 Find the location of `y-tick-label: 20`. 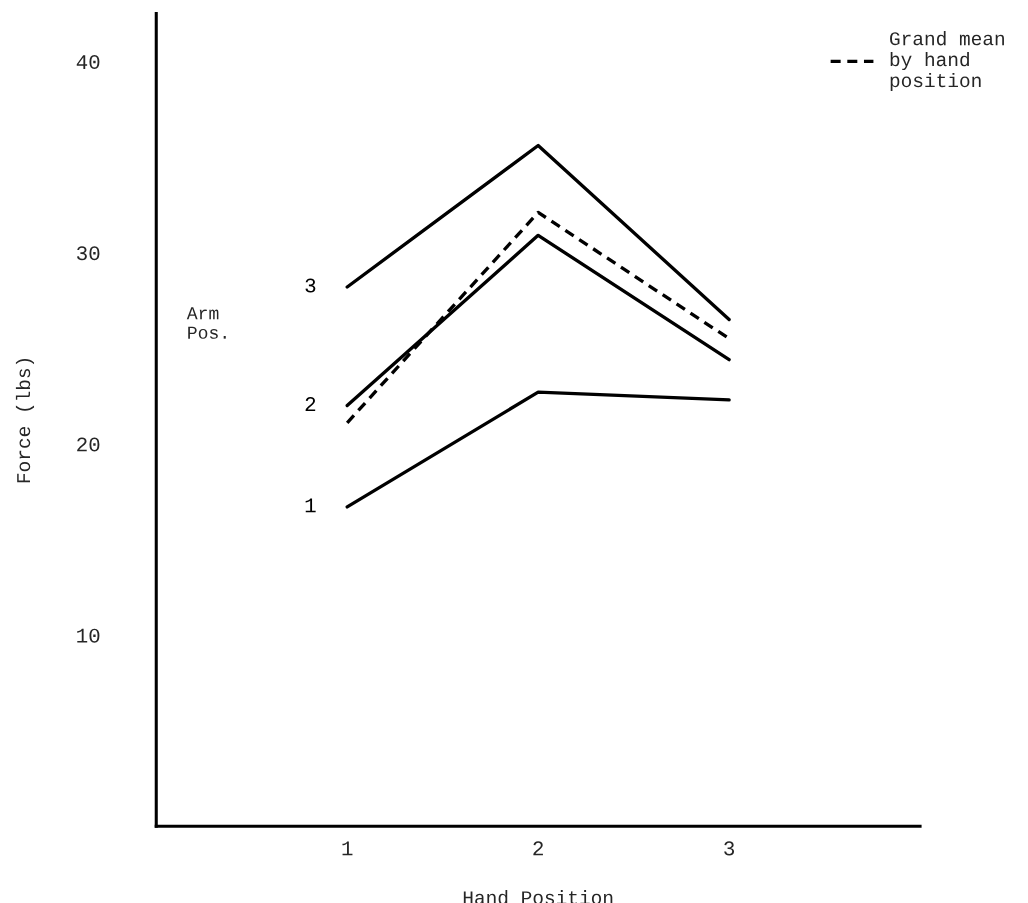

y-tick-label: 20 is located at coordinates (88, 444).